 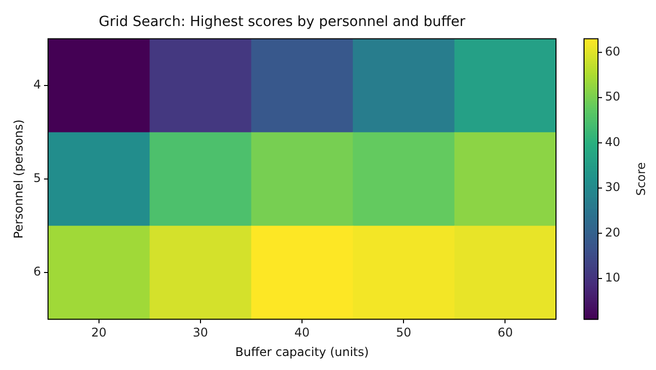 What do you see at coordinates (404, 333) in the screenshot?
I see `x-tick-label: 50` at bounding box center [404, 333].